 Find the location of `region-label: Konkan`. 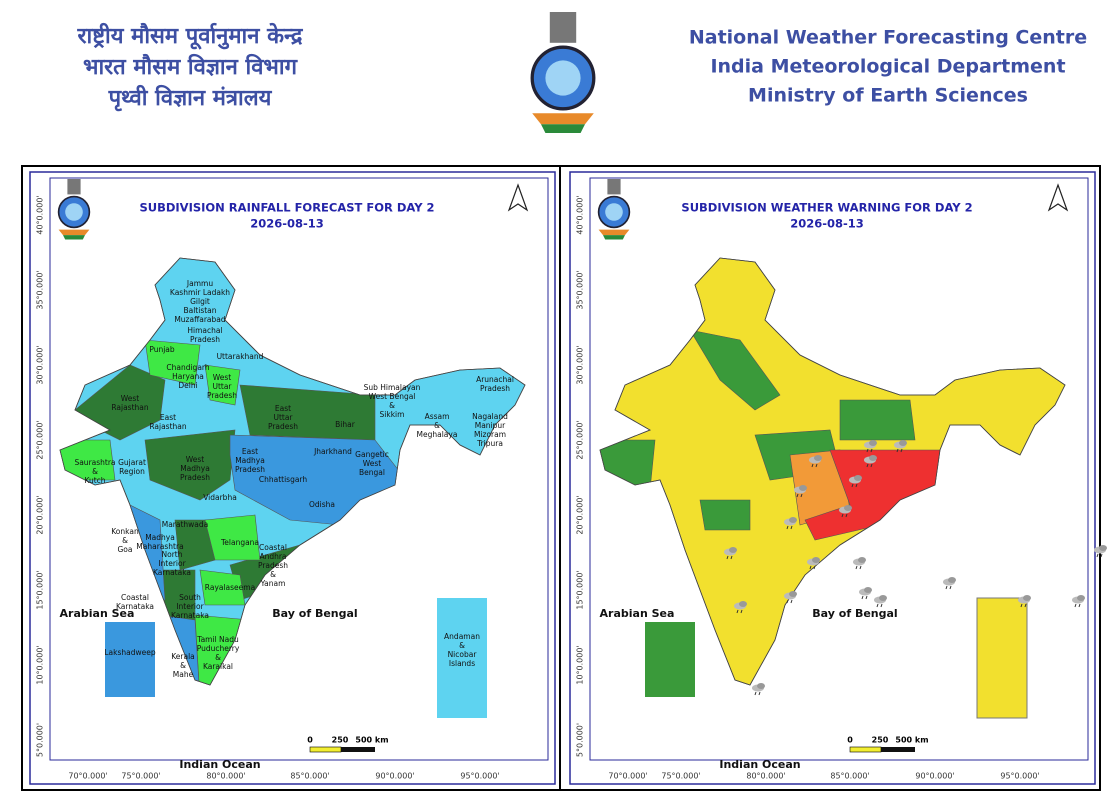

region-label: Konkan is located at coordinates (125, 531).